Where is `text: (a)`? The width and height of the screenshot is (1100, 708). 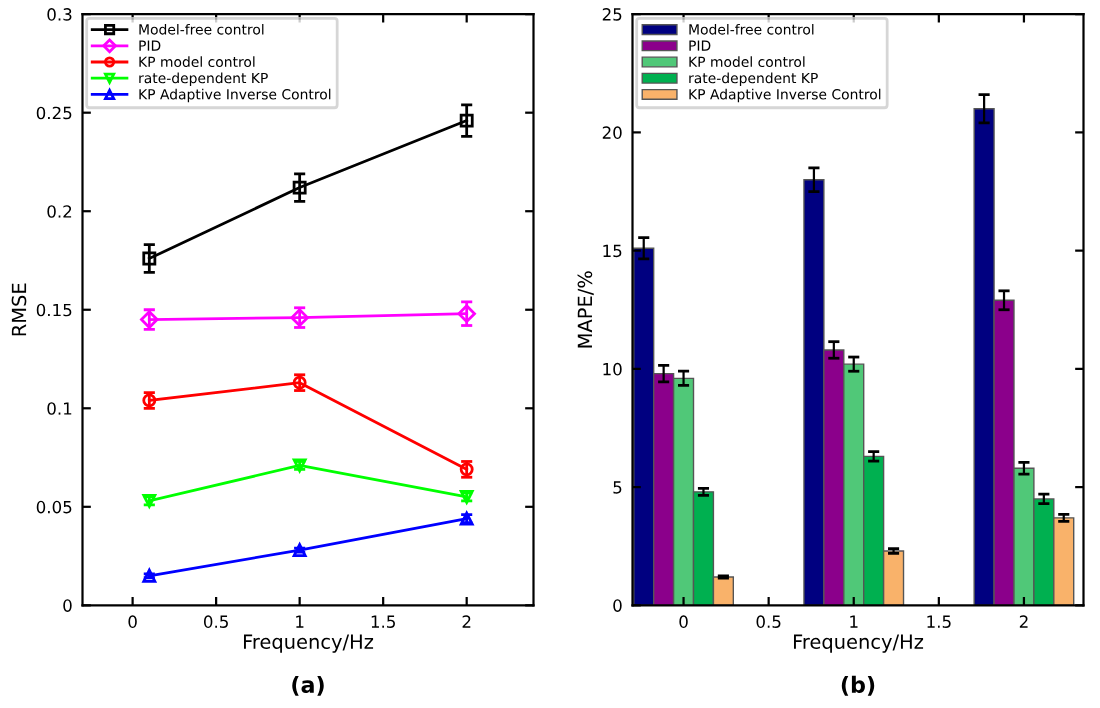
text: (a) is located at coordinates (308, 685).